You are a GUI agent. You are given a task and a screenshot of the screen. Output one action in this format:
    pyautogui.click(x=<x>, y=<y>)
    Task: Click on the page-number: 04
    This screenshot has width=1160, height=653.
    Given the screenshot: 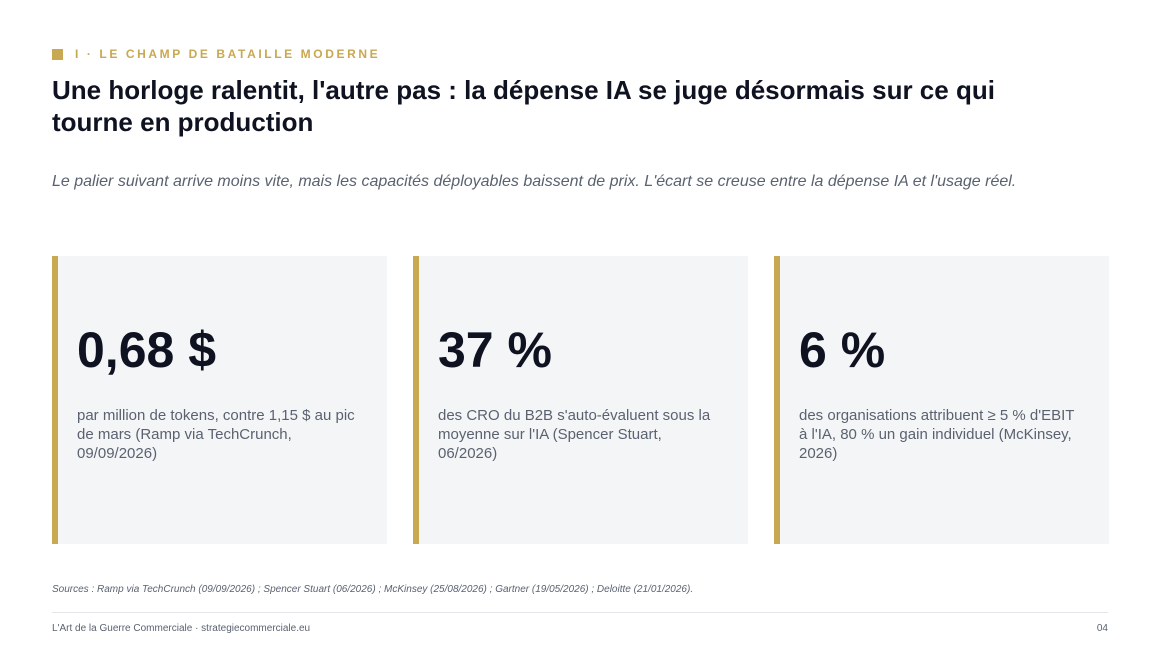 What is the action you would take?
    pyautogui.click(x=1102, y=628)
    